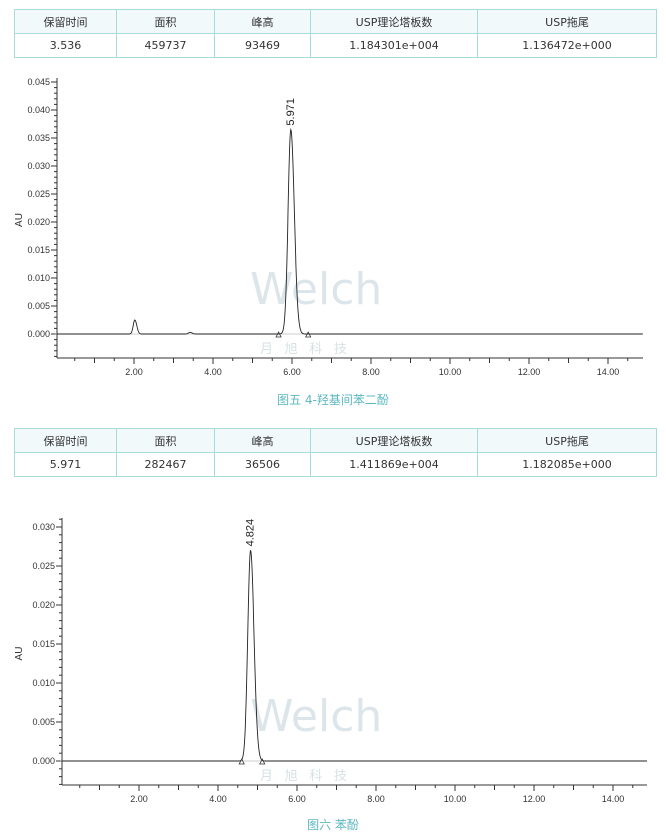  What do you see at coordinates (65, 45) in the screenshot?
I see `cell: 3.536` at bounding box center [65, 45].